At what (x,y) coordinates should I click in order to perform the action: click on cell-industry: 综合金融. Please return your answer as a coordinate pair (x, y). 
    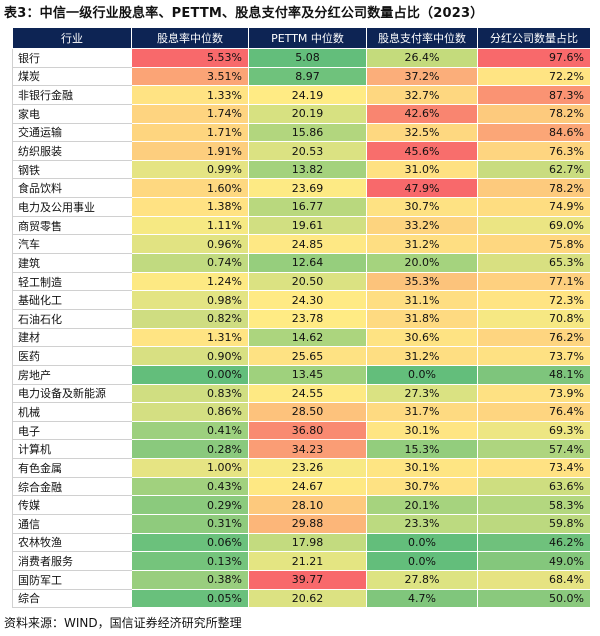
    Looking at the image, I should click on (72, 486).